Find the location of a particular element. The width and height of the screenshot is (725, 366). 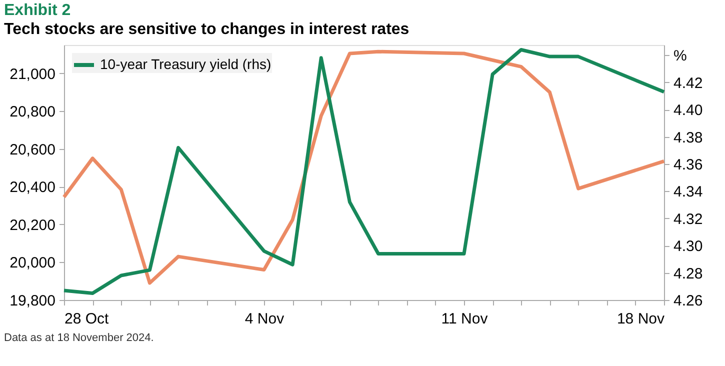

chart-subtitle: Tech stocks are sensitive to changes in interest rates is located at coordinates (207, 29).